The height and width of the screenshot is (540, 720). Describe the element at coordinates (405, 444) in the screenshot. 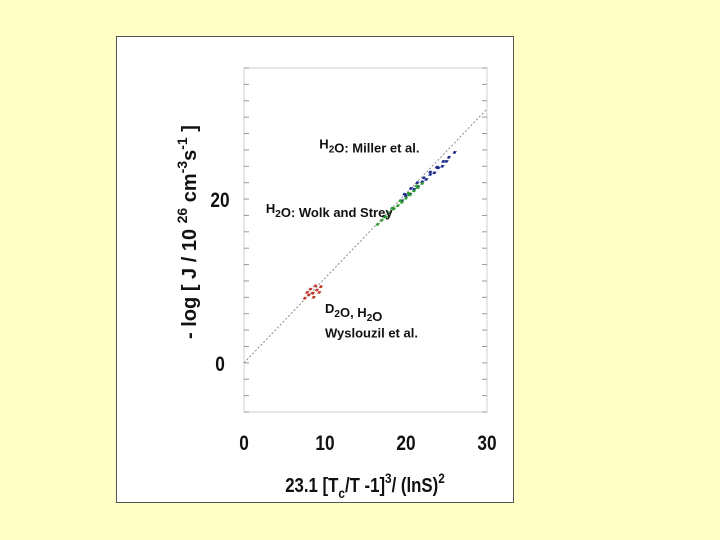

I see `x-tick-label: 20` at that location.